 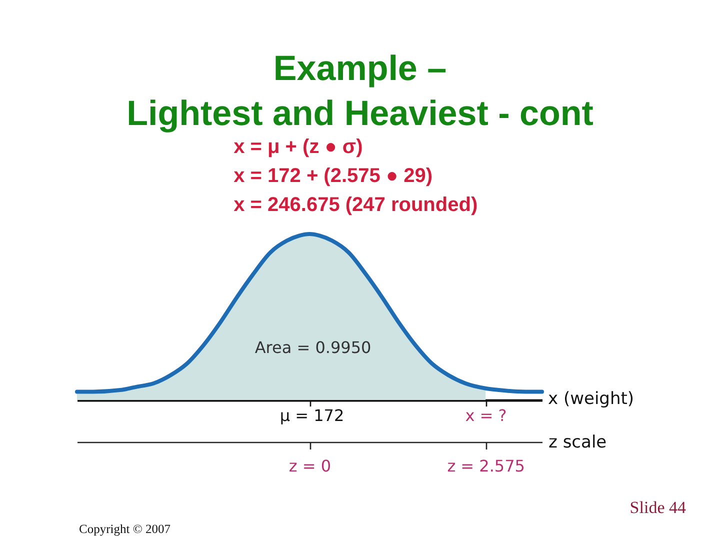 I want to click on text: Copyright © 2007, so click(x=124, y=529).